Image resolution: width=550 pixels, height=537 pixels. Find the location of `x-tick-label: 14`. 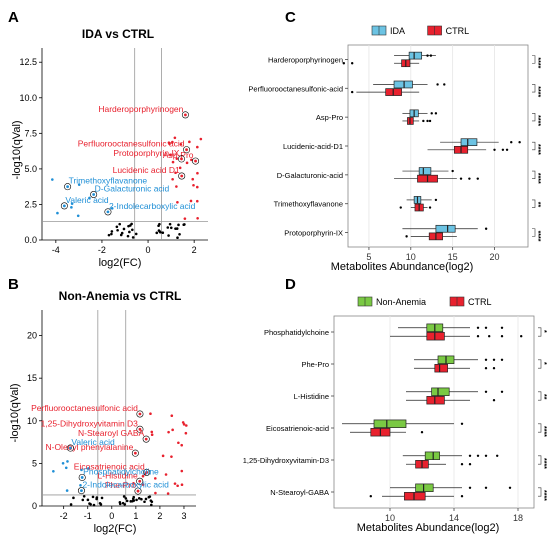

x-tick-label: 14 is located at coordinates (454, 518).